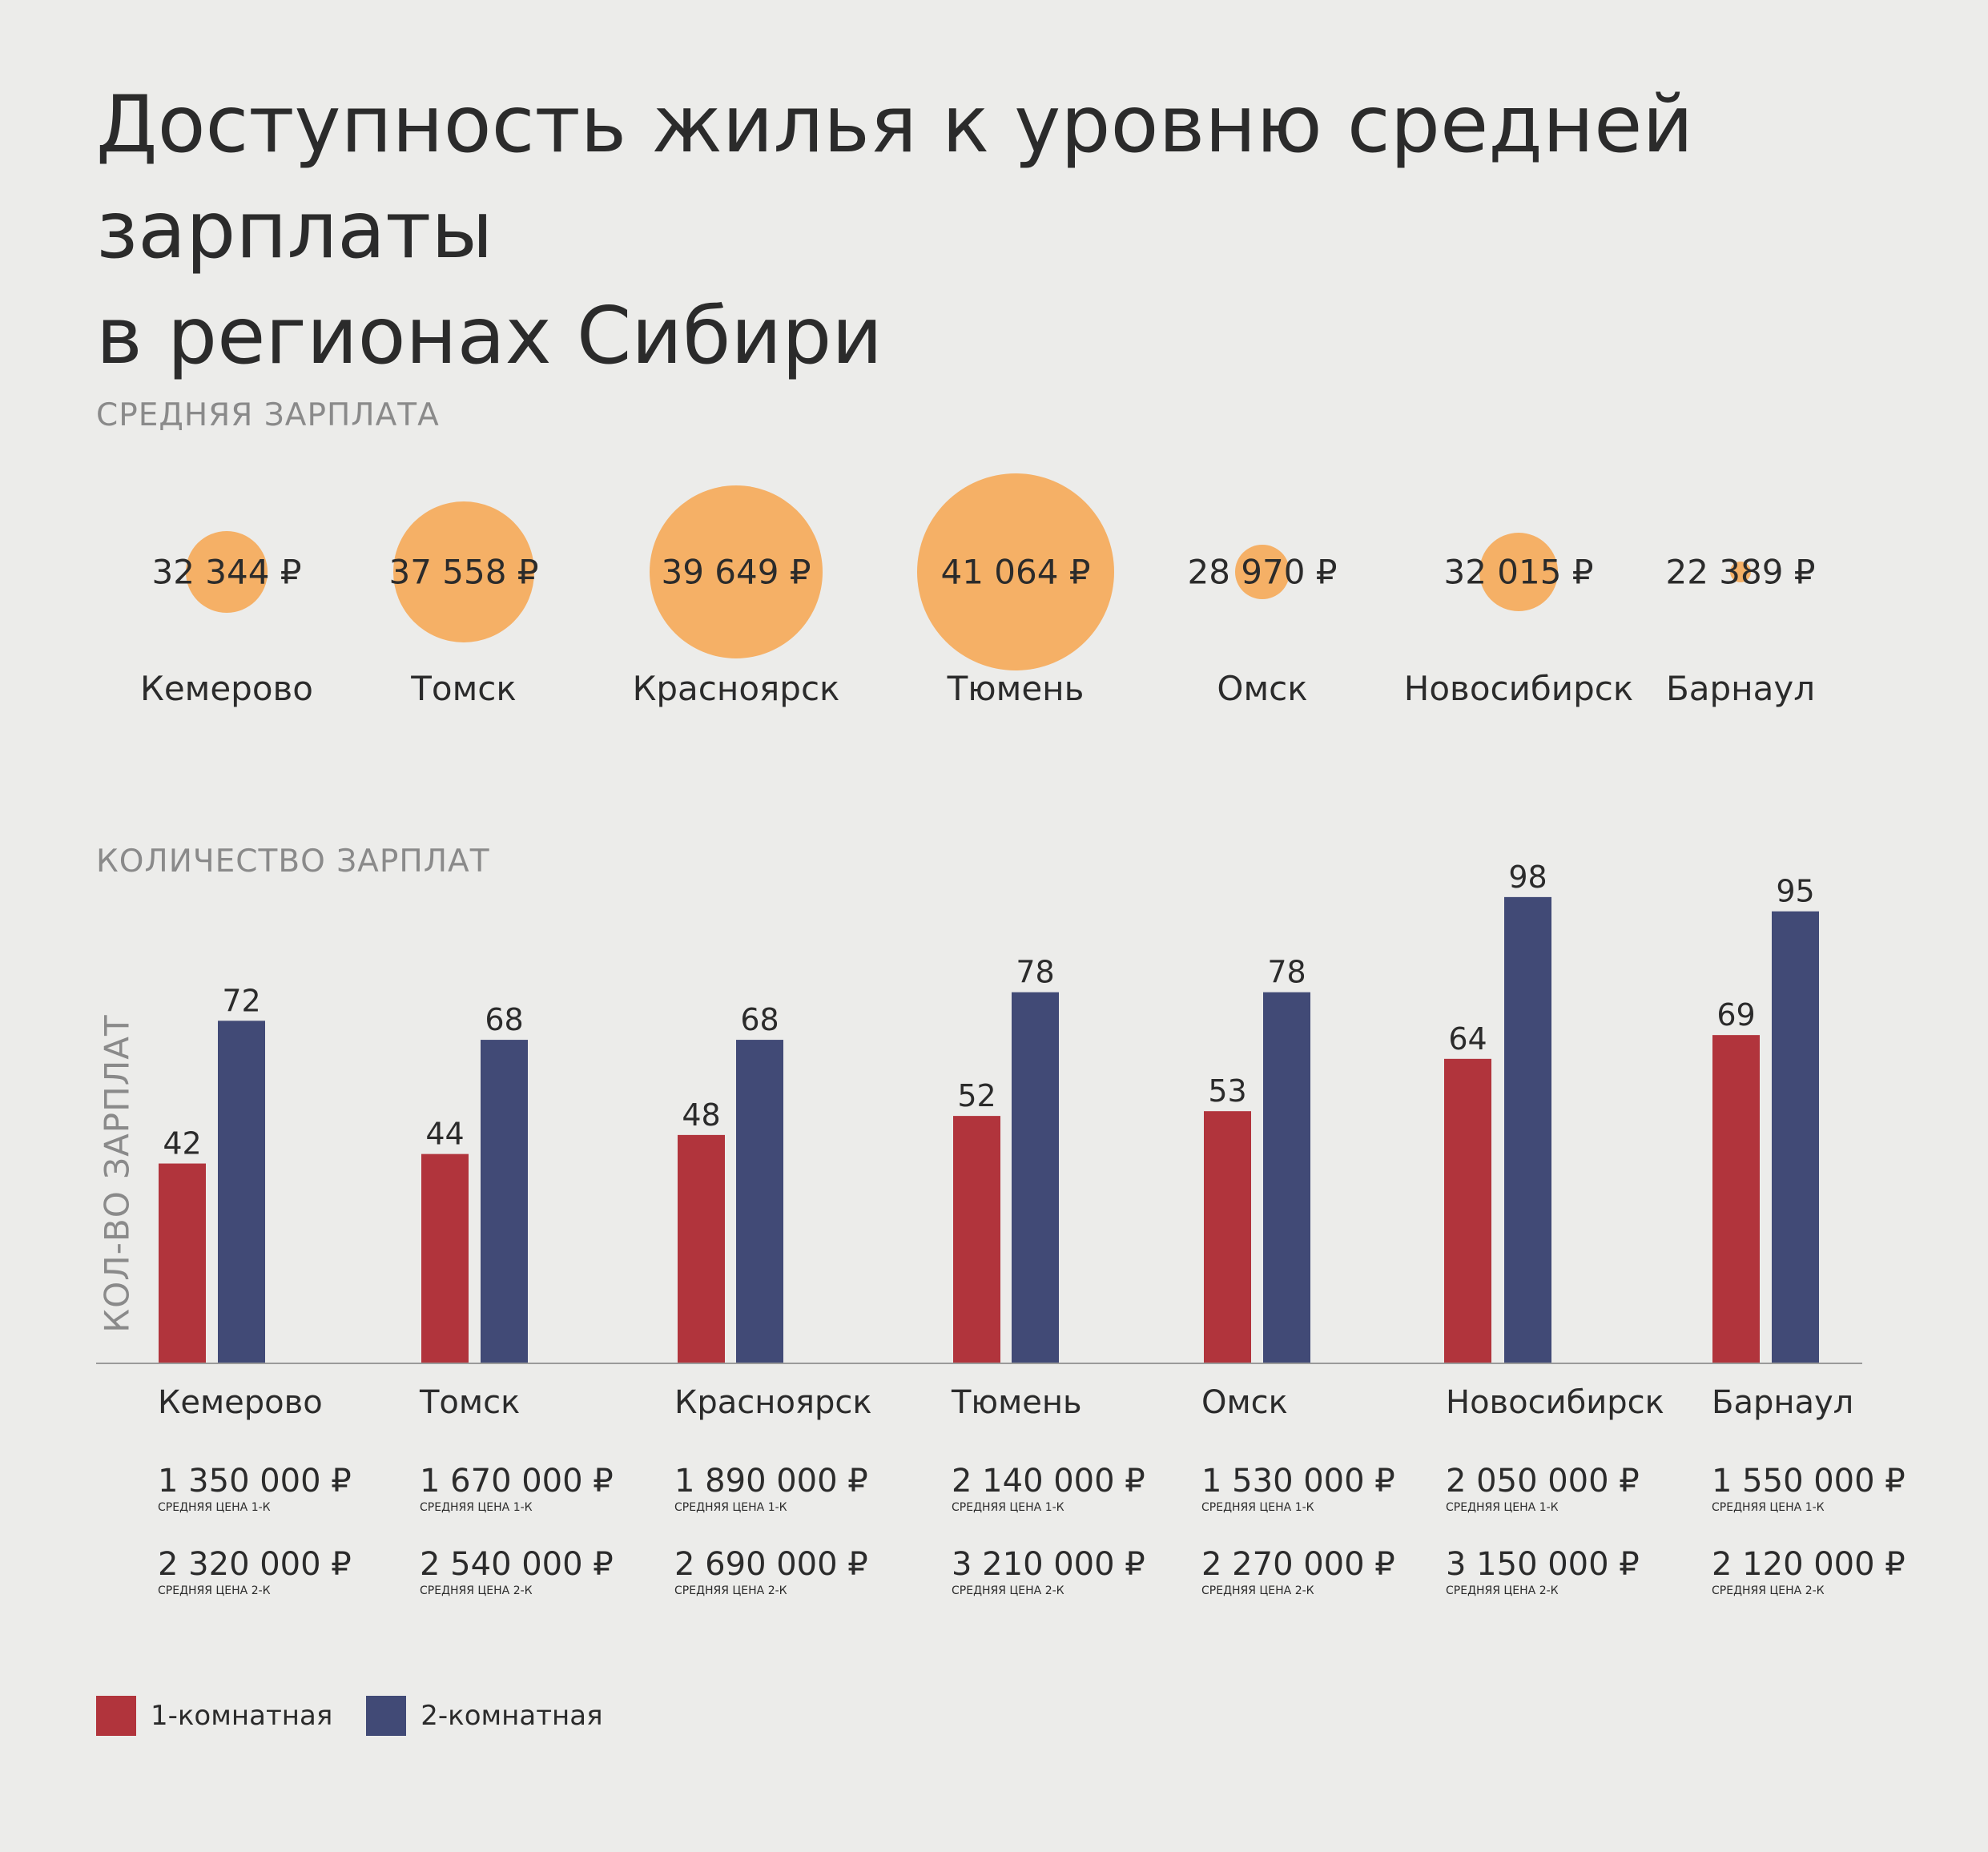  I want to click on region-name: Барнаул, so click(1783, 1402).